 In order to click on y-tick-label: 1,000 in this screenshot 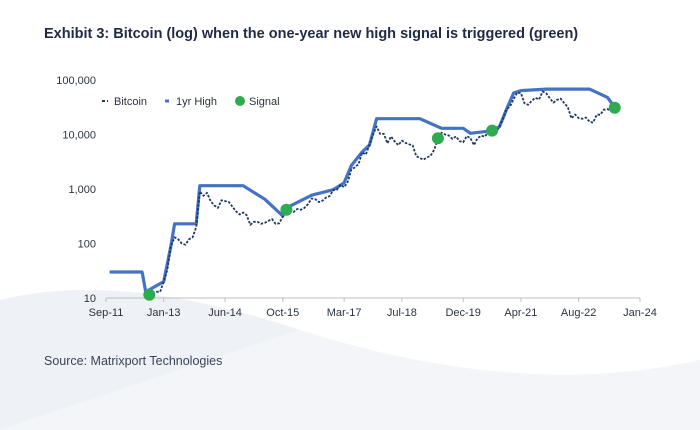, I will do `click(82, 190)`.